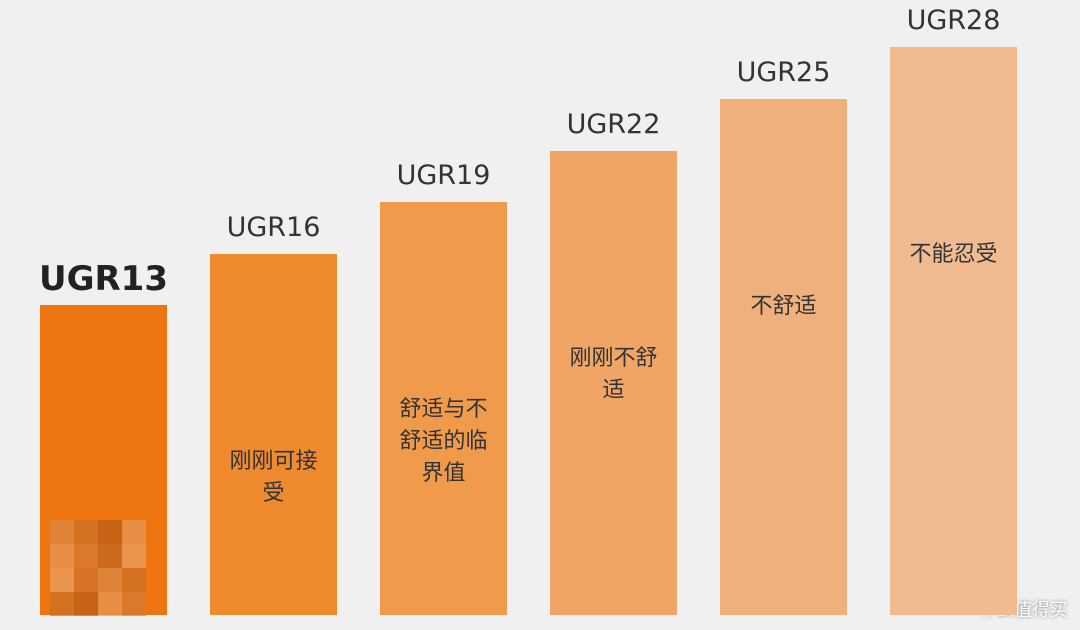 This screenshot has height=630, width=1080. Describe the element at coordinates (613, 124) in the screenshot. I see `bar-label: UGR22` at that location.